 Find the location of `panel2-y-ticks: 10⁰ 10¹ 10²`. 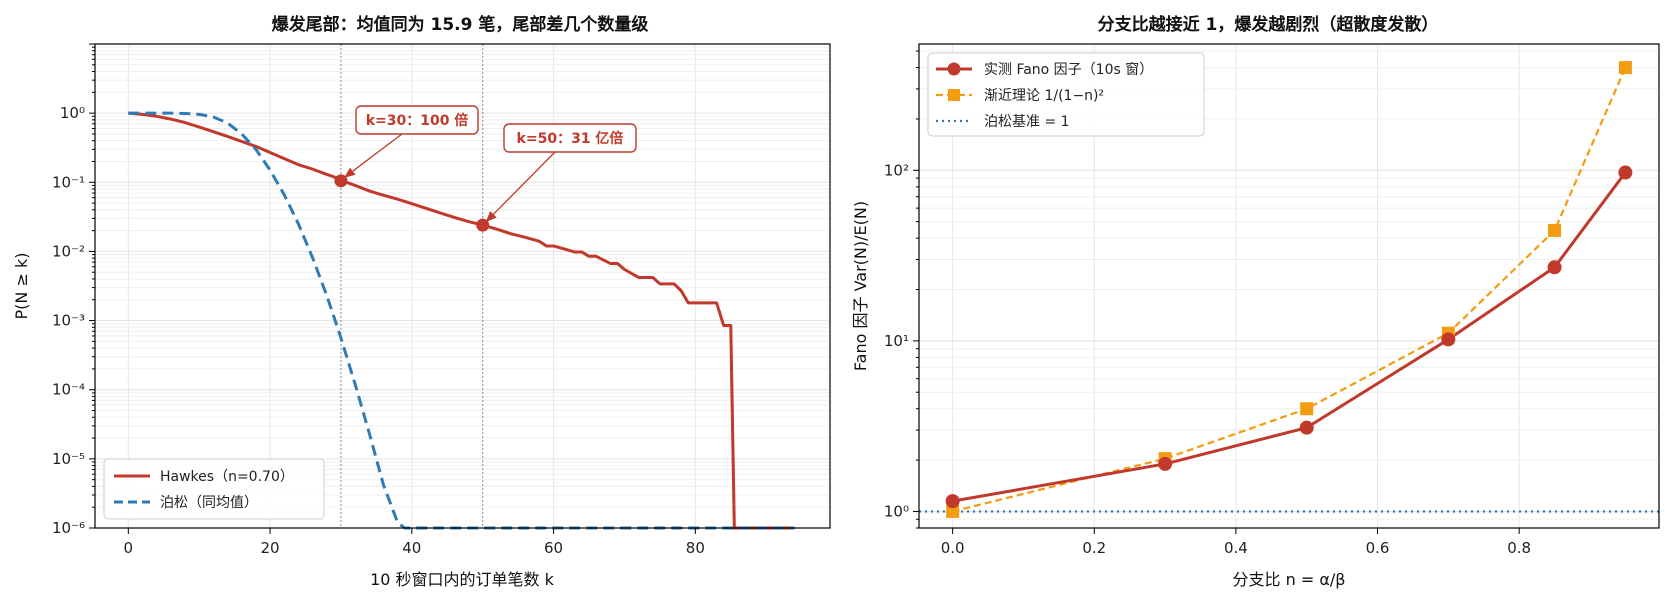

panel2-y-ticks: 10⁰ 10¹ 10² is located at coordinates (901, 289).